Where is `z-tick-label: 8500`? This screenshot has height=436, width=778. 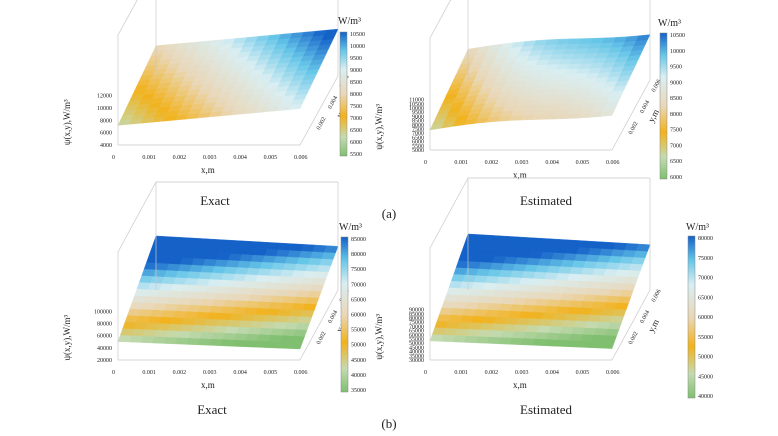
z-tick-label: 8500 is located at coordinates (418, 122).